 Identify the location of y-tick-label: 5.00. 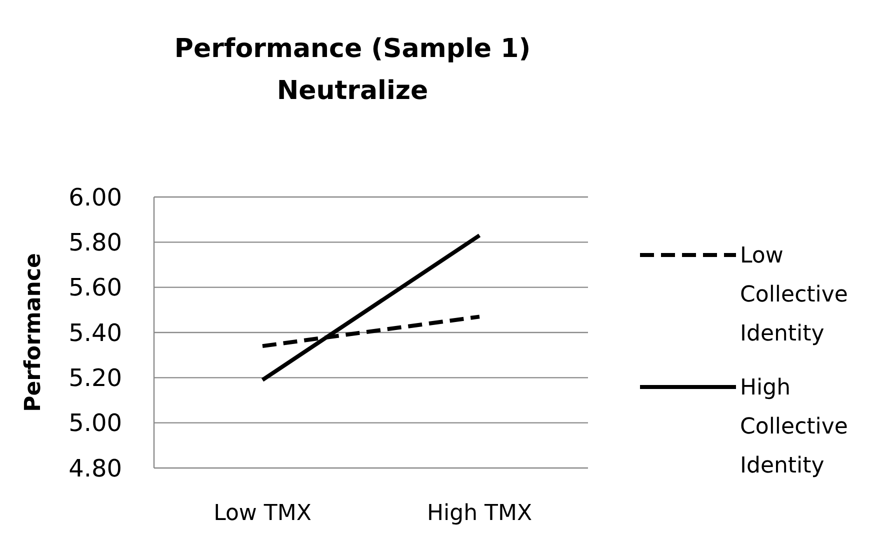
(95, 423).